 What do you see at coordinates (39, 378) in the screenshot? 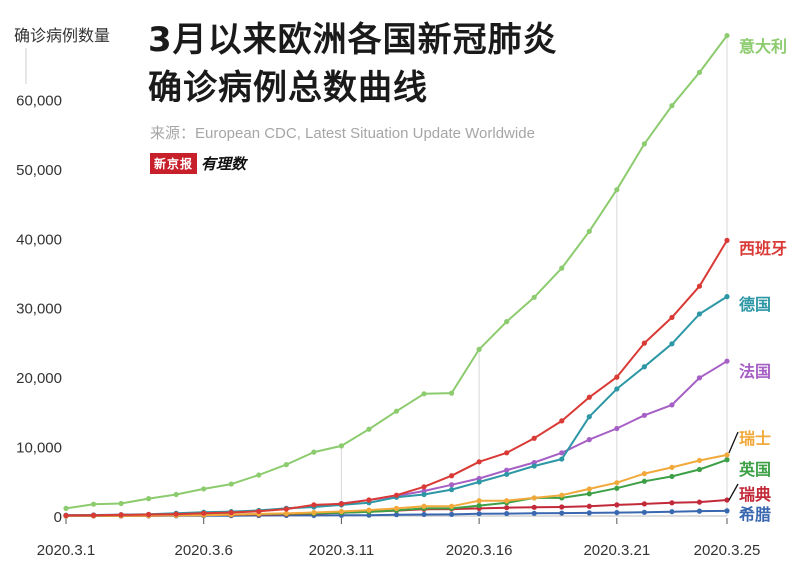
I see `y-tick-label: 20,000` at bounding box center [39, 378].